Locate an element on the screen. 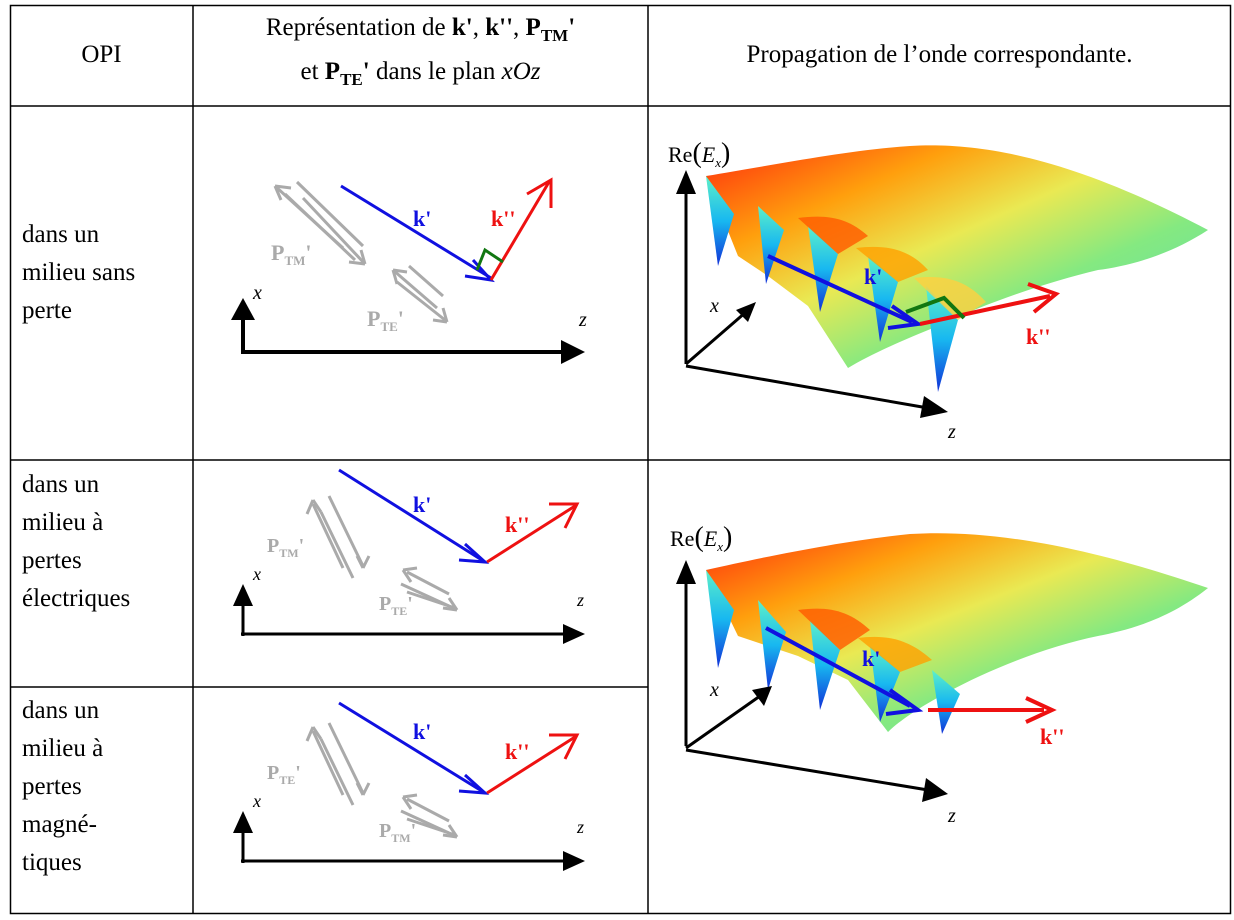  row-label-lossless: dans un milieu sans perte is located at coordinates (107, 273).